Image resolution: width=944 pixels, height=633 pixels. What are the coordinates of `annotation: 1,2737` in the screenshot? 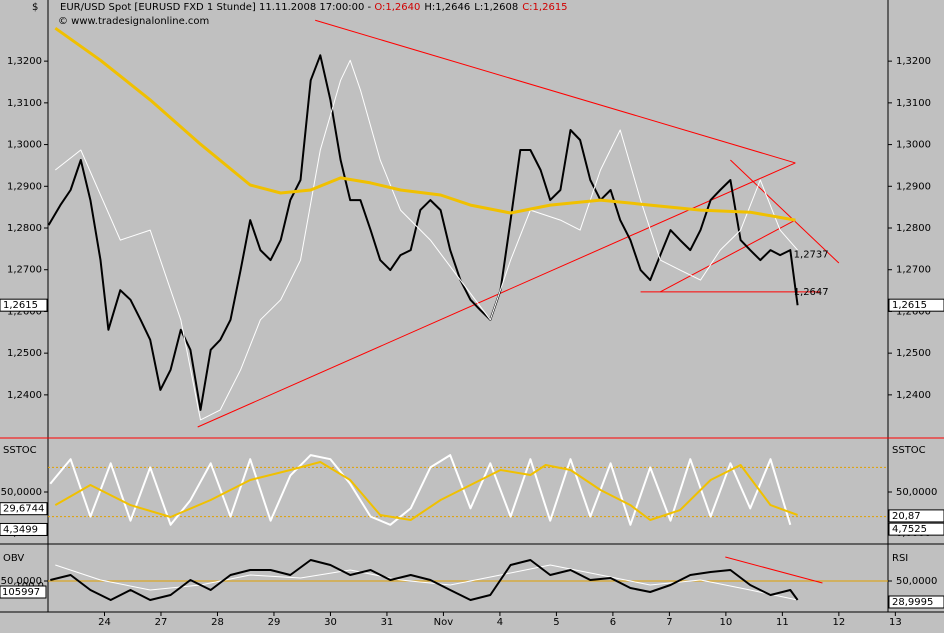 It's located at (811, 254).